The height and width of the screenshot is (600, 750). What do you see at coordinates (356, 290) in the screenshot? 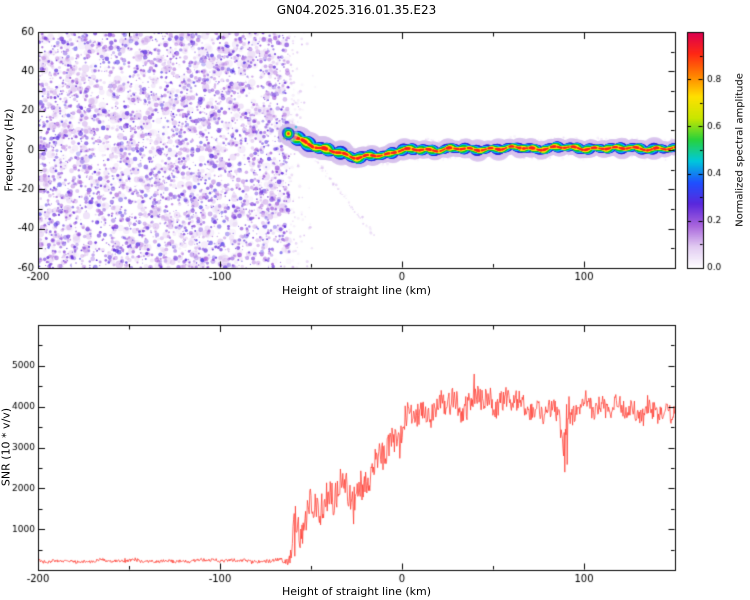
I see `spectrogram-xlabel: Height of straight line (km)` at bounding box center [356, 290].